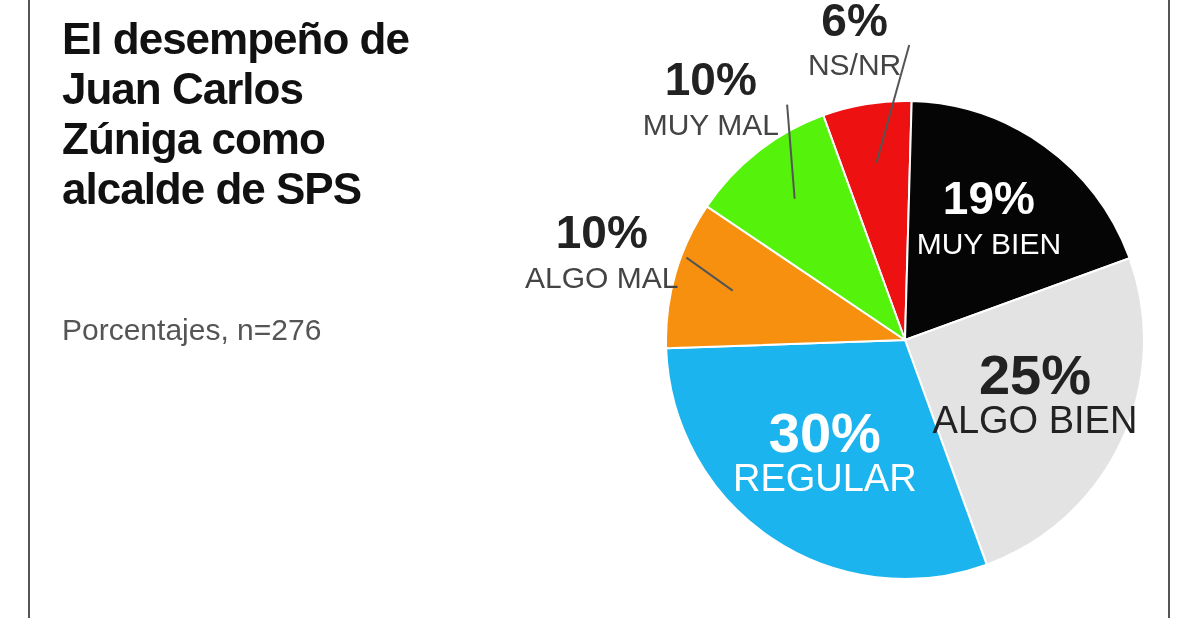 This screenshot has height=630, width=1200. Describe the element at coordinates (236, 114) in the screenshot. I see `text: El desempeño de Juan Carlos Zúniga como alcalde de SPS` at that location.